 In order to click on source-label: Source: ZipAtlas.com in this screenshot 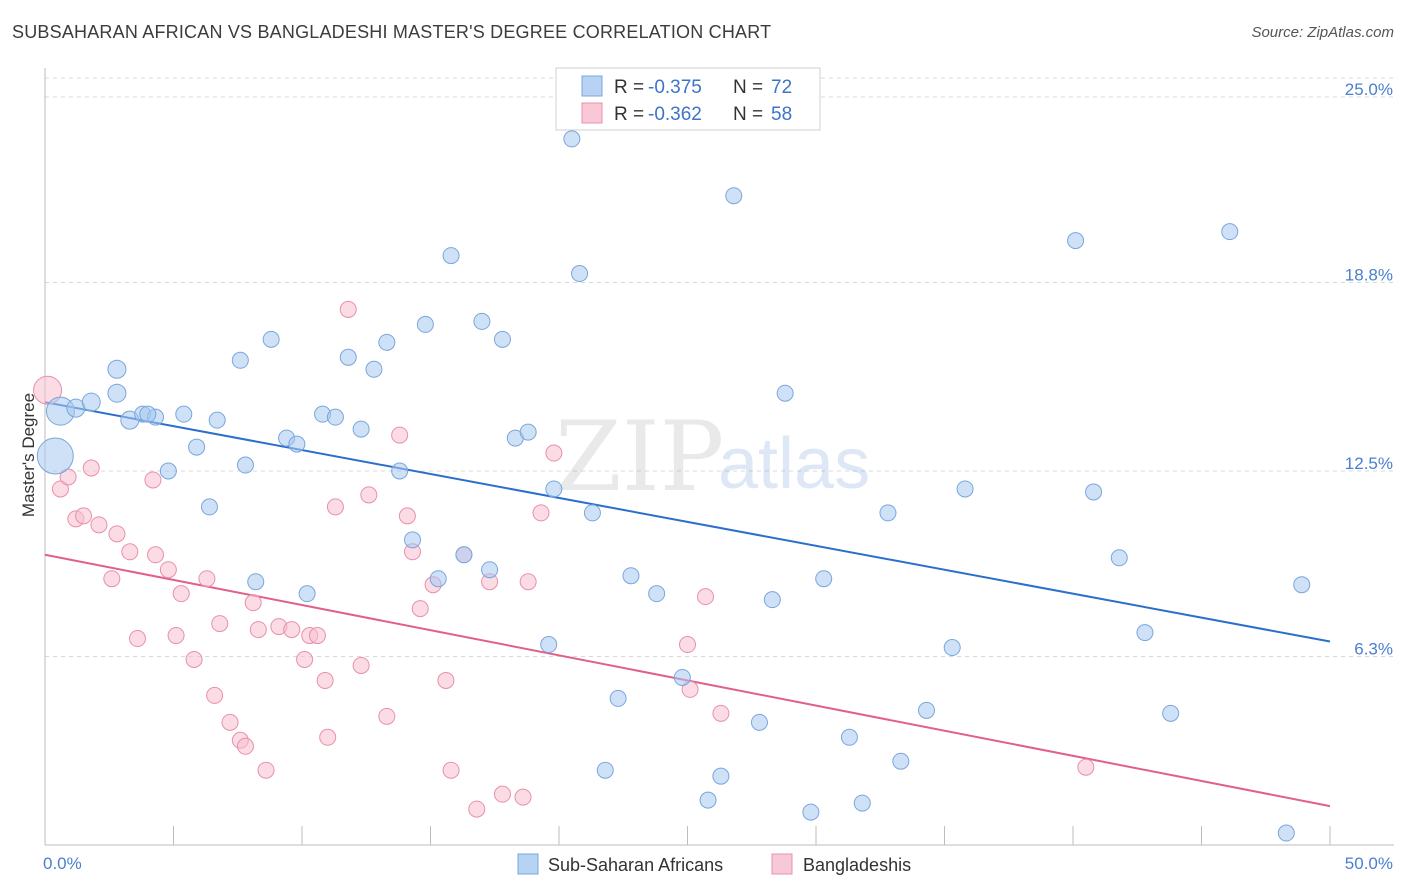, I will do `click(1322, 32)`.